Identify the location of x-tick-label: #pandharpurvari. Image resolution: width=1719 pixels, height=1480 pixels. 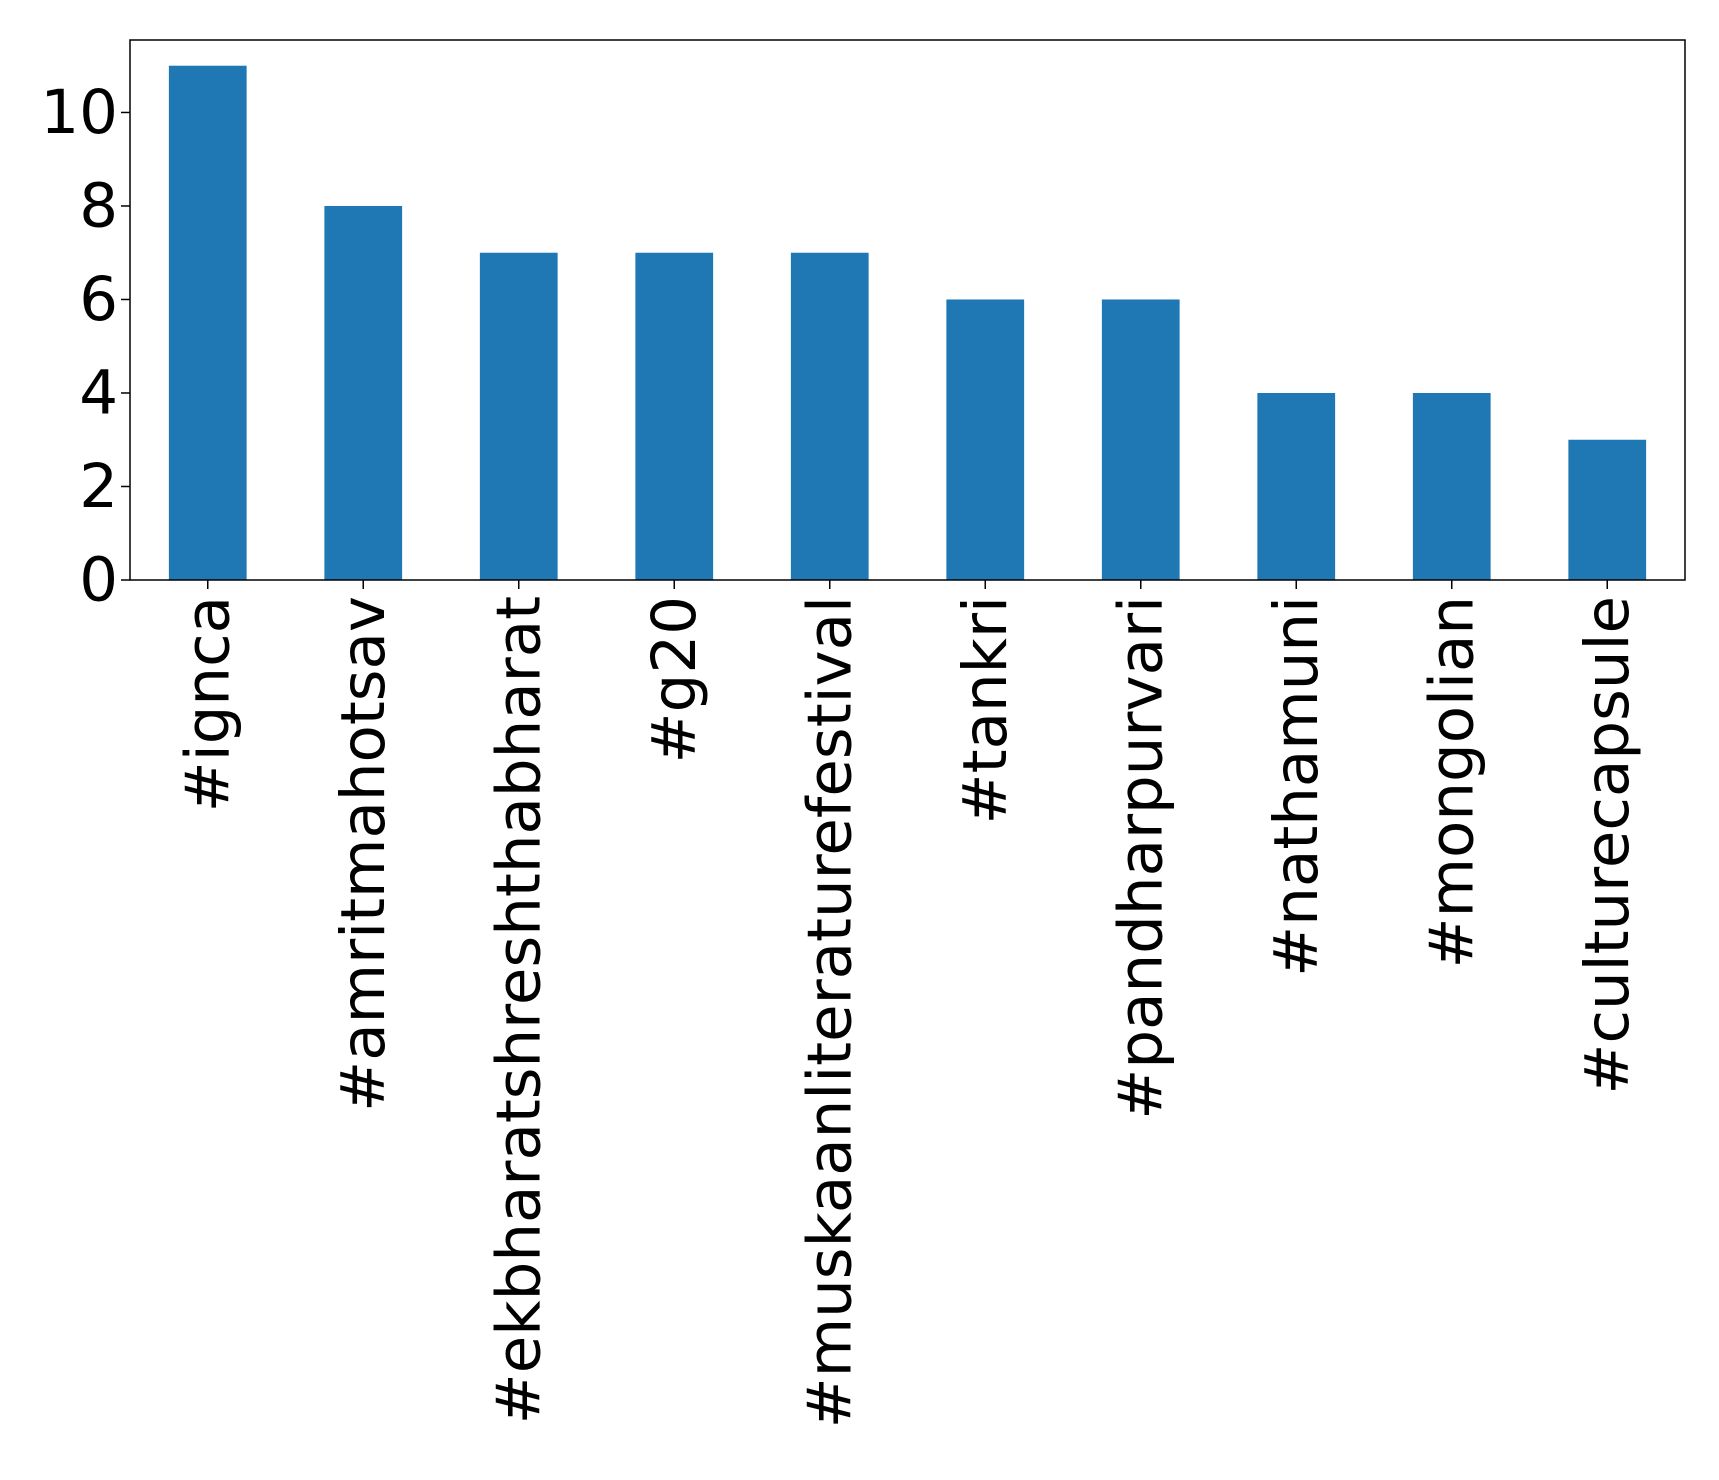
(1140, 858).